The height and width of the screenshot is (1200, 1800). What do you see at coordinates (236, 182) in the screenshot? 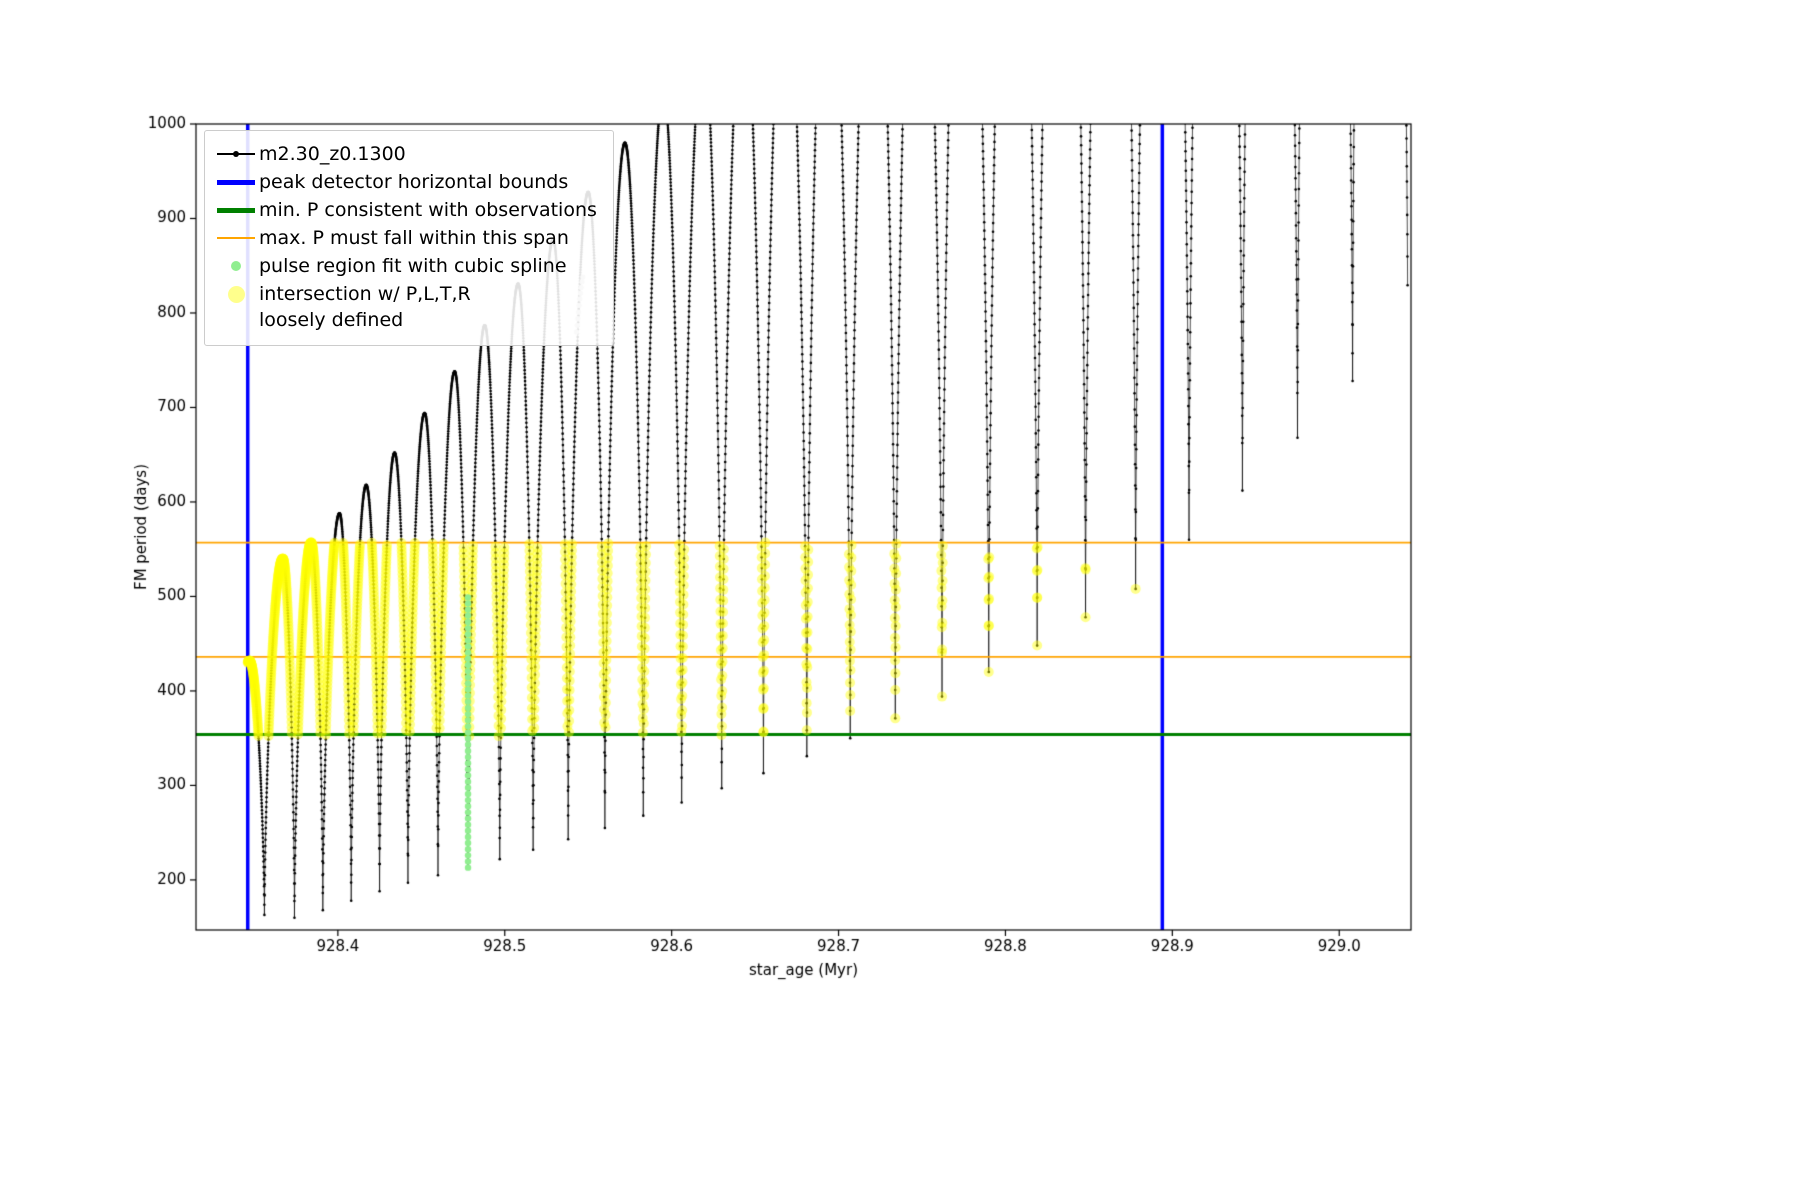
I see `blue-line-icon` at bounding box center [236, 182].